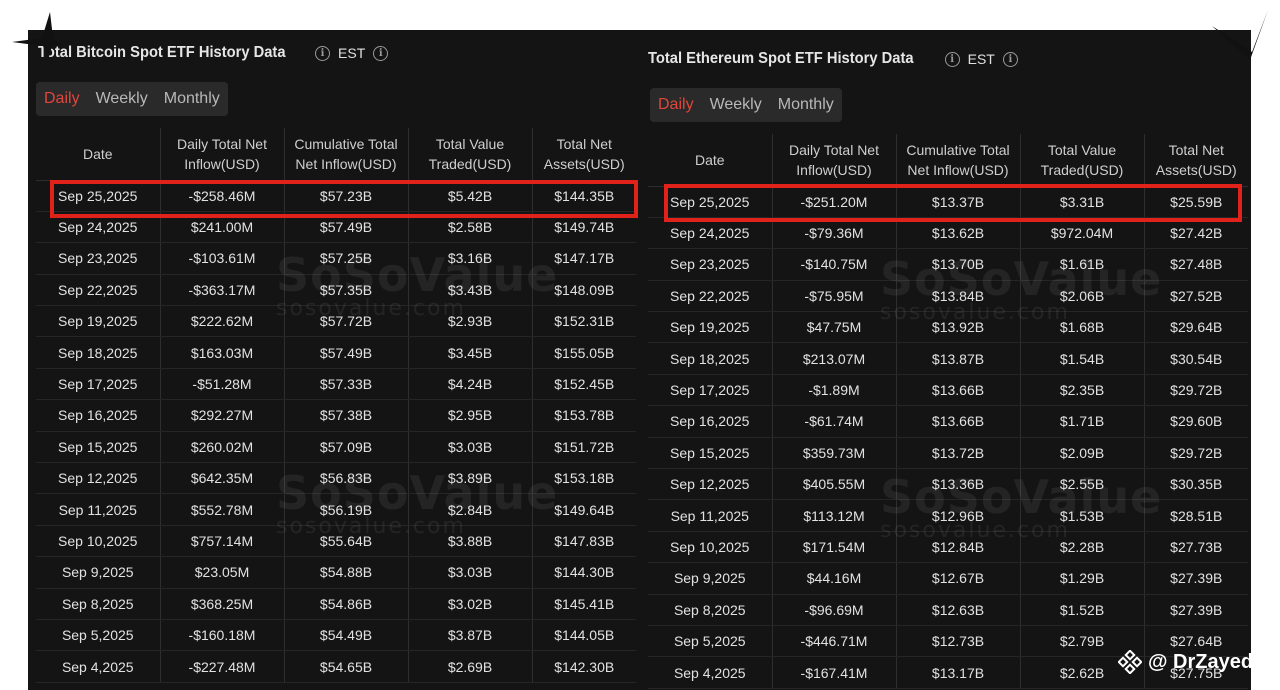 Image resolution: width=1280 pixels, height=690 pixels. I want to click on cell-cumulative-inflow: $13.37B, so click(957, 202).